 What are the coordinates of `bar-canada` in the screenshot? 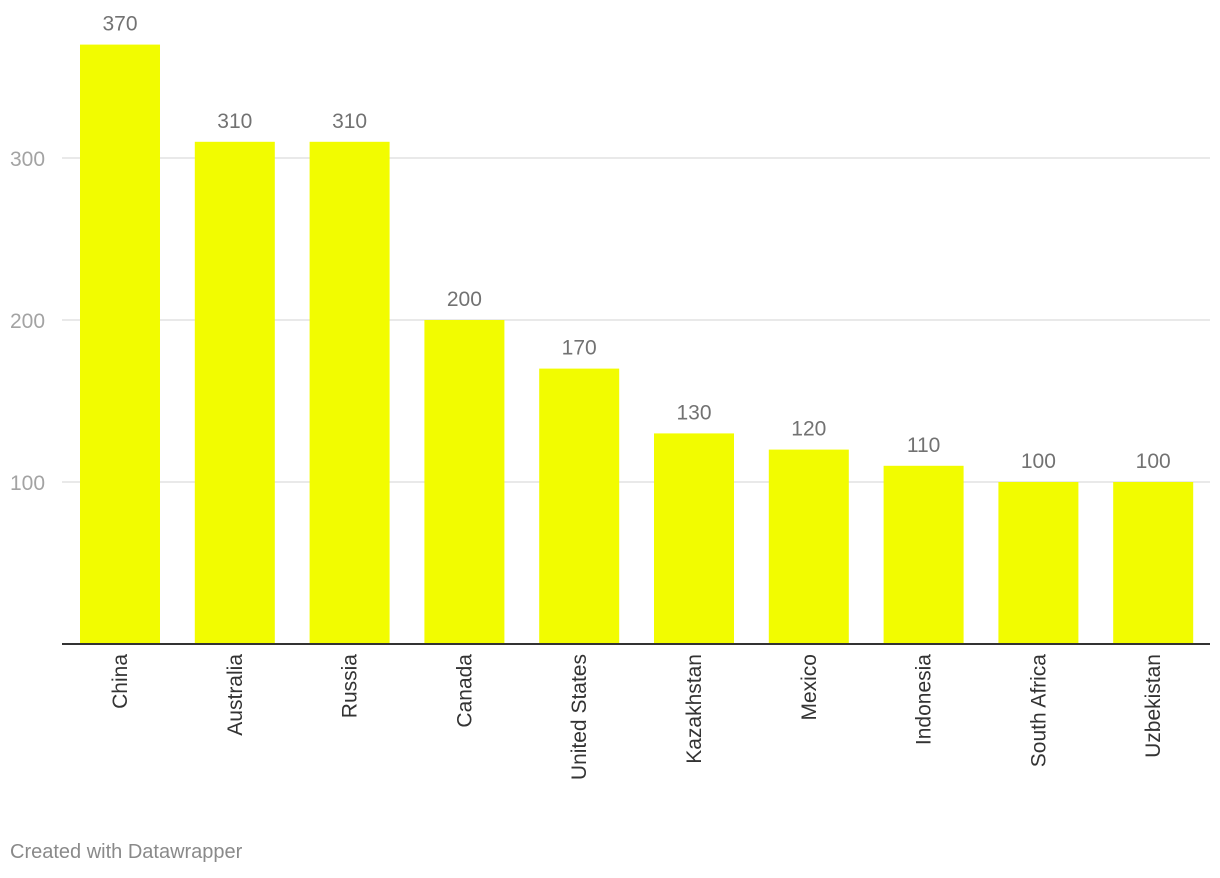 It's located at (464, 482).